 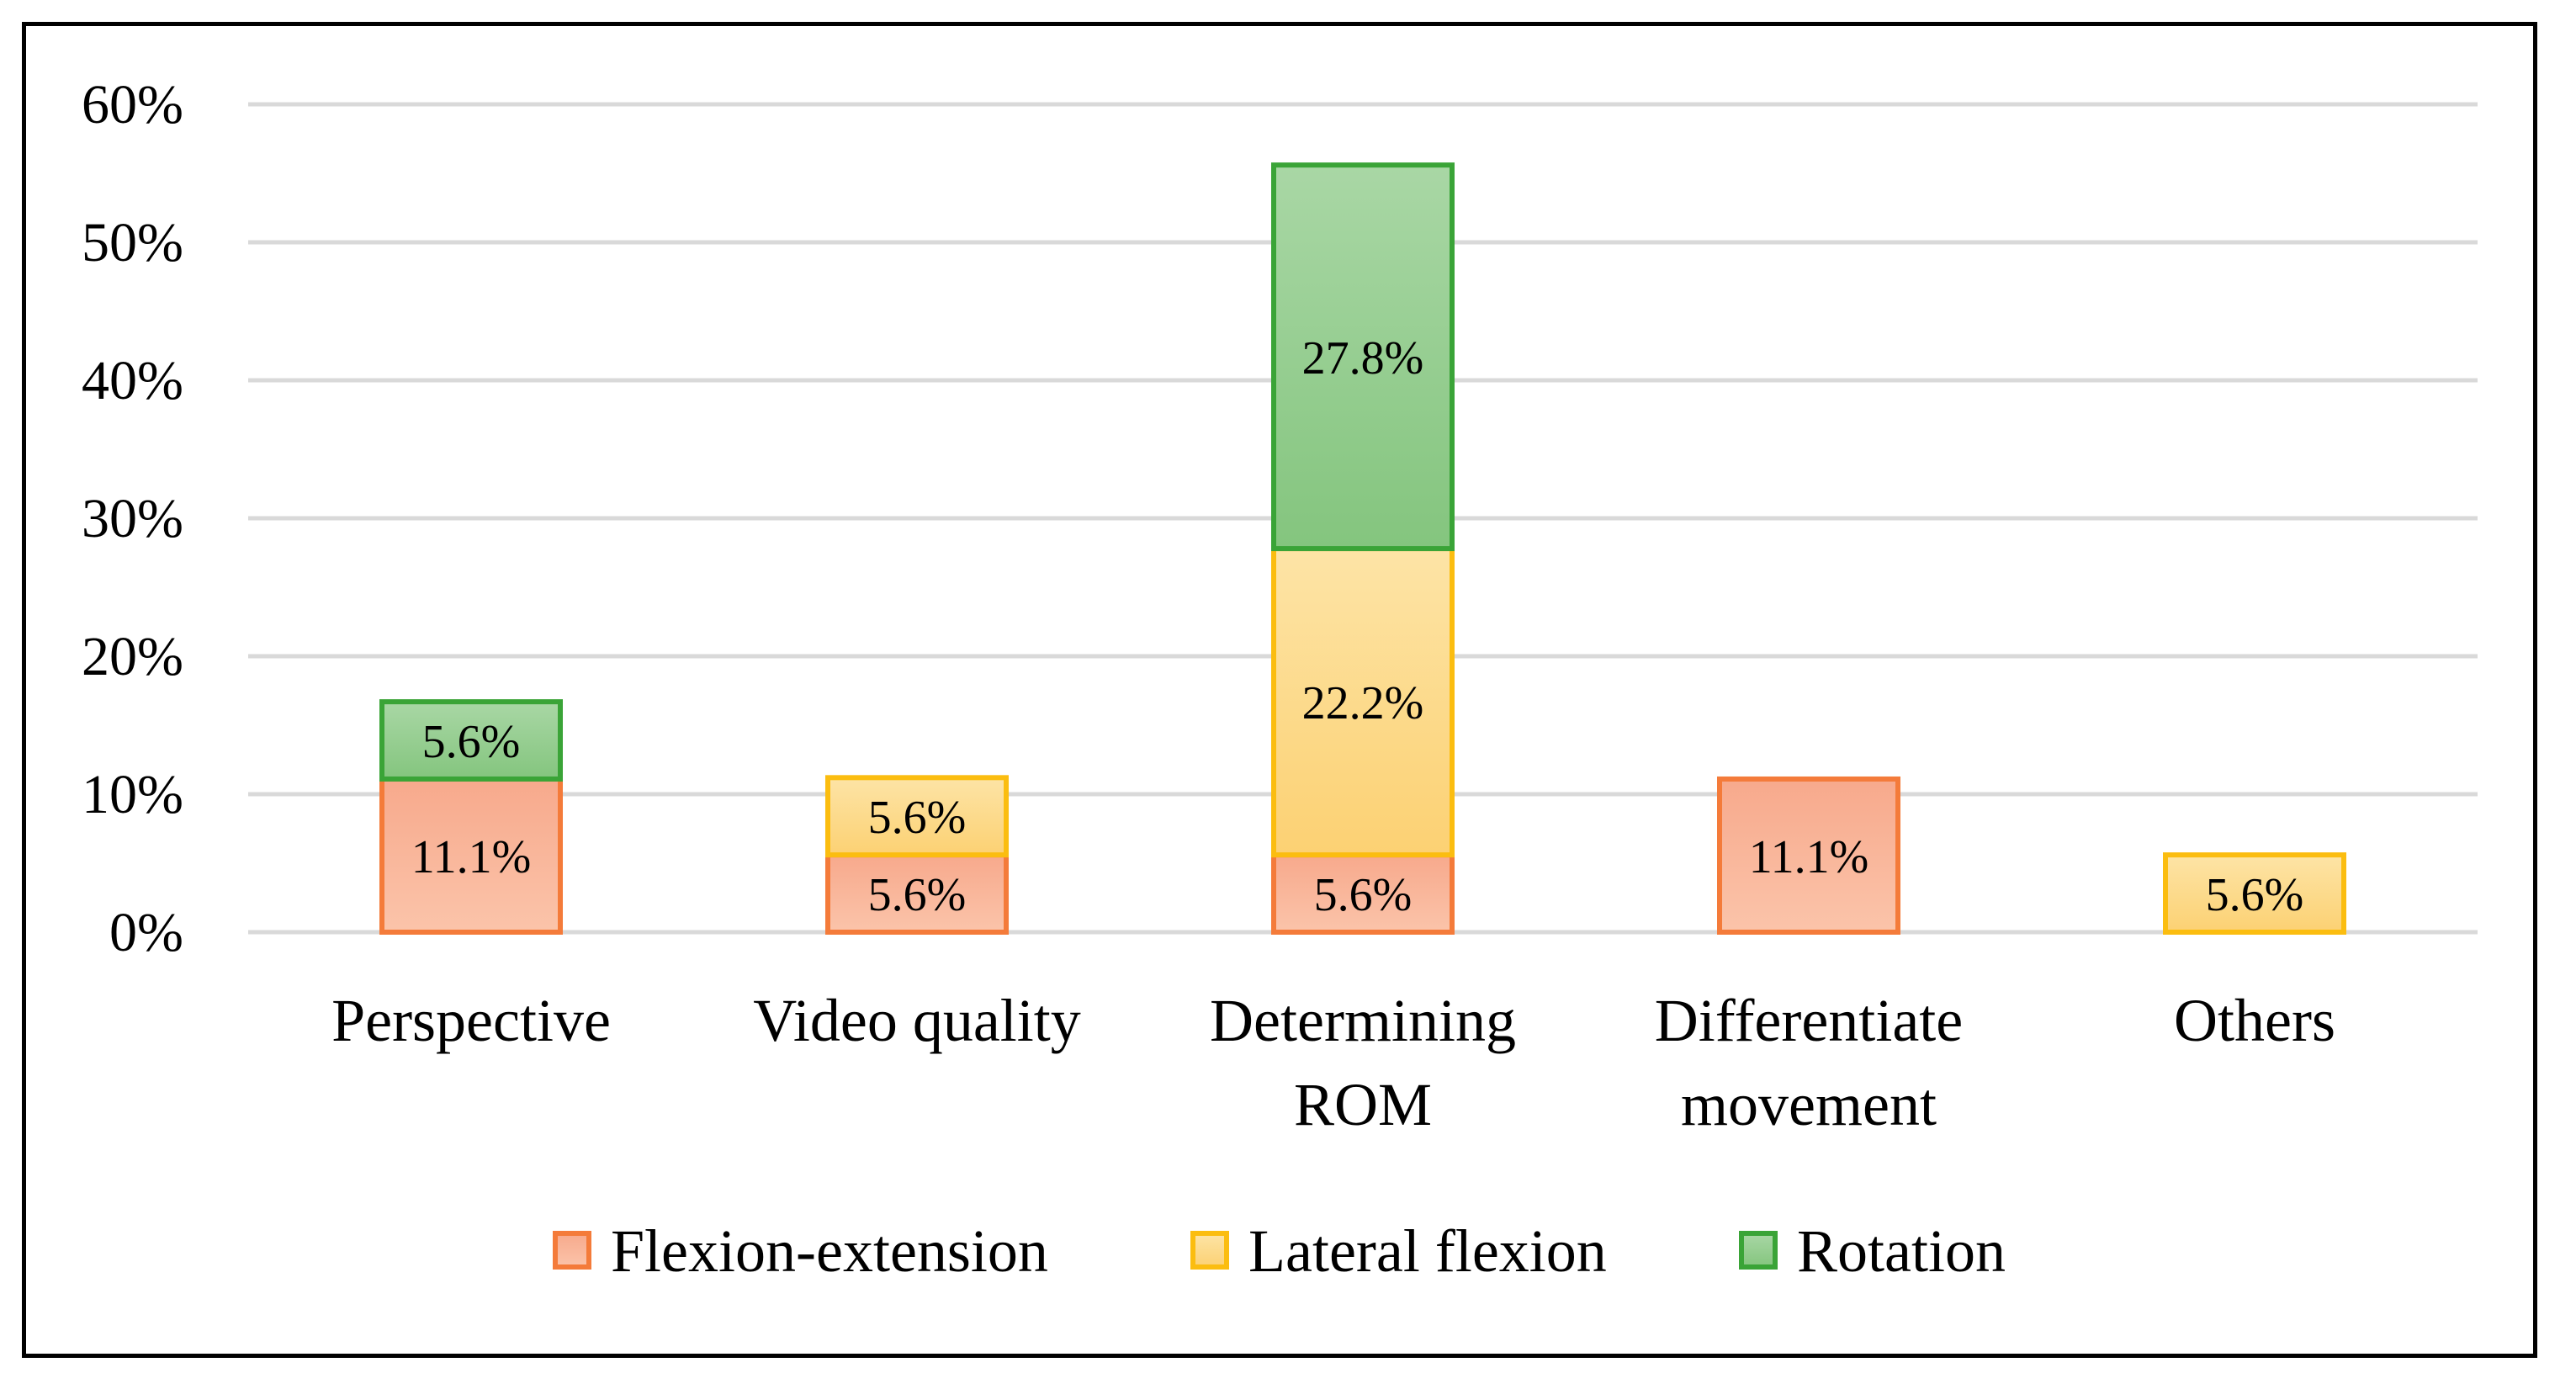 What do you see at coordinates (1901, 1251) in the screenshot?
I see `legend-label-rotation: Rotation` at bounding box center [1901, 1251].